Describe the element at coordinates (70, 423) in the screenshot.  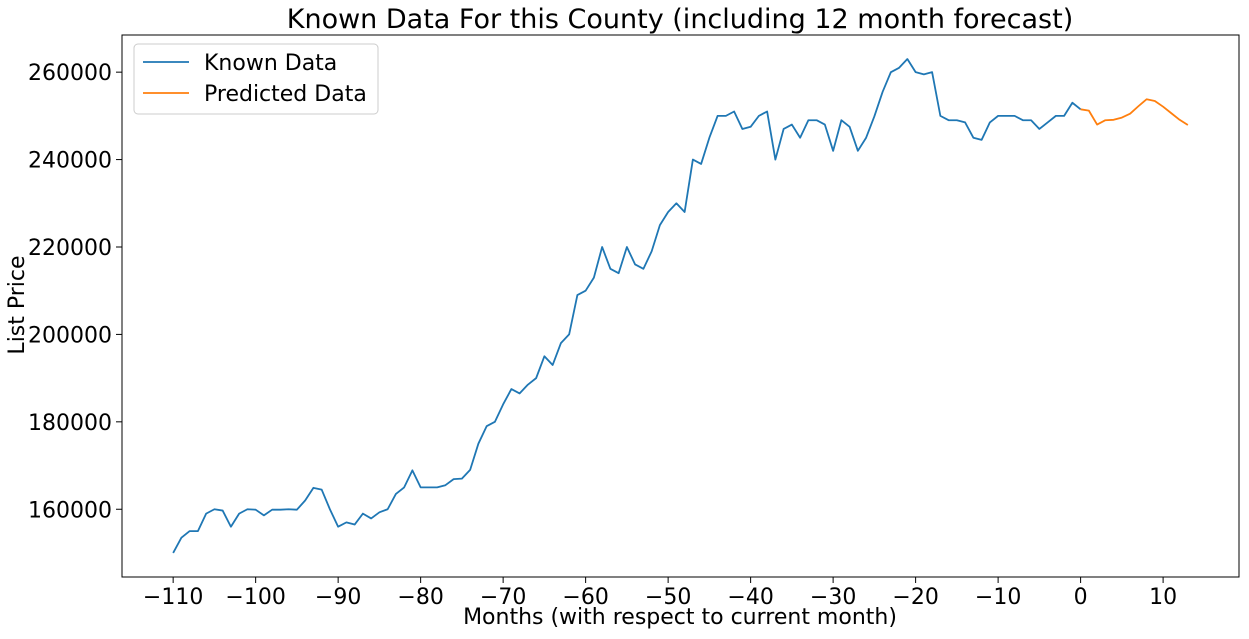
I see `y-tick-label: 180000` at that location.